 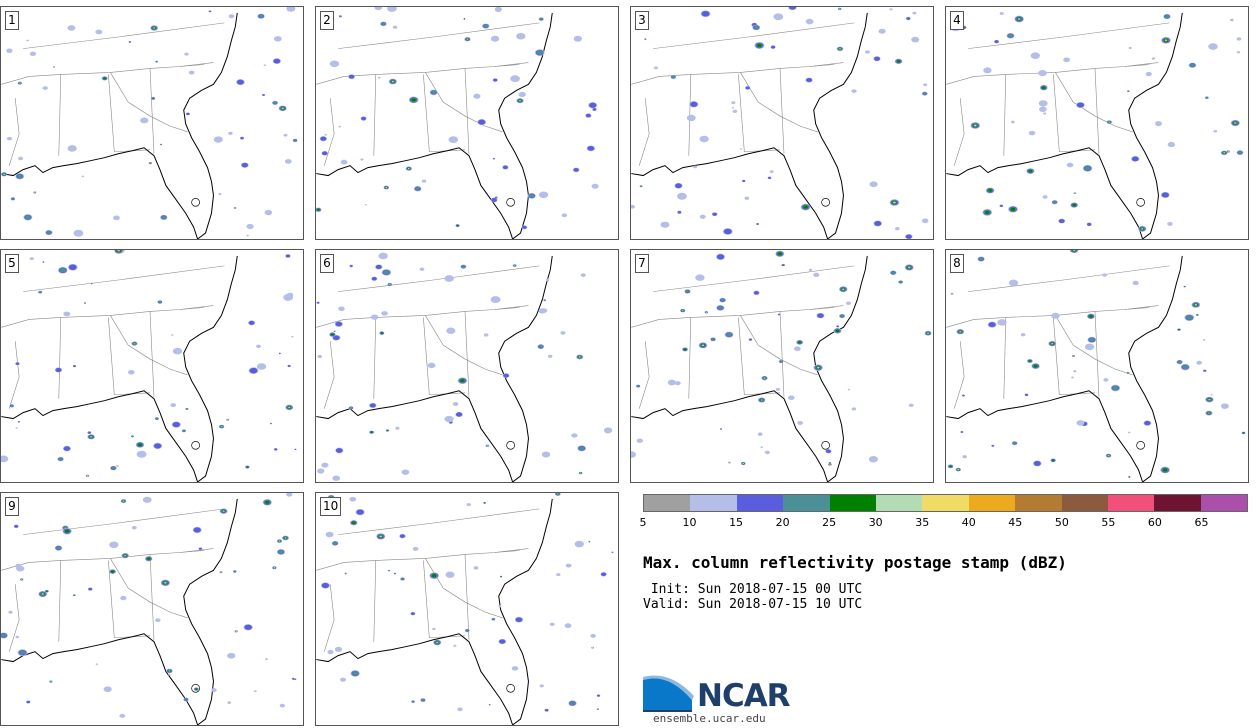 What do you see at coordinates (1015, 522) in the screenshot?
I see `colorbar-tick-label: 45` at bounding box center [1015, 522].